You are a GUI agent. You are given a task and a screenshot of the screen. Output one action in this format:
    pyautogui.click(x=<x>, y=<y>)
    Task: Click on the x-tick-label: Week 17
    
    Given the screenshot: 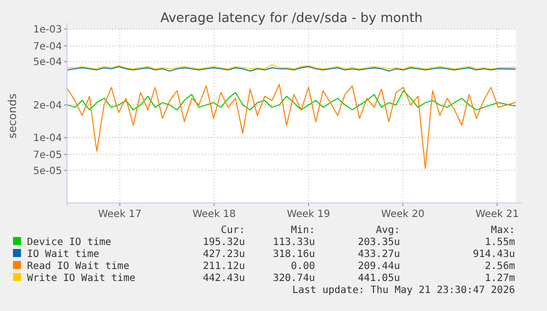 What is the action you would take?
    pyautogui.click(x=120, y=214)
    